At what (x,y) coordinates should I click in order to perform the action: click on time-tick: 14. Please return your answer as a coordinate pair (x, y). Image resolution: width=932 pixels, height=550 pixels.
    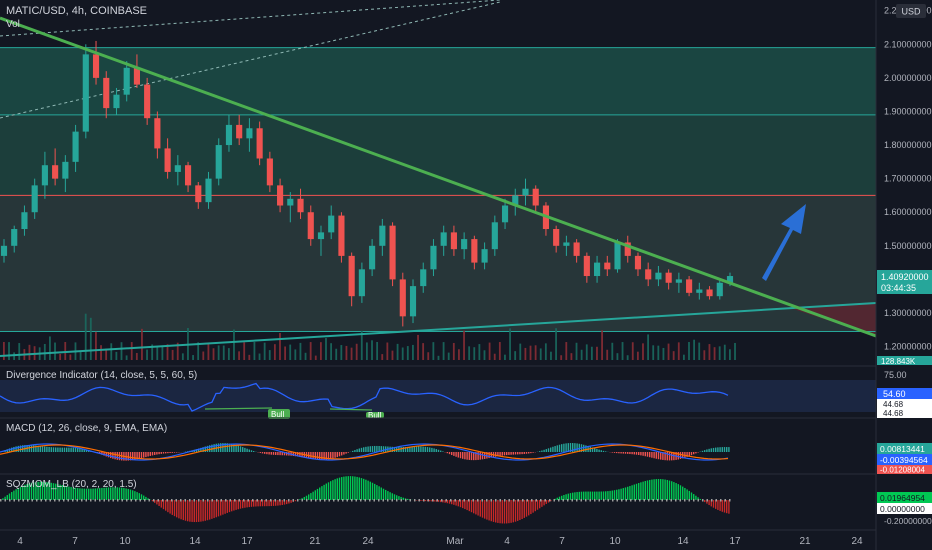
    Looking at the image, I should click on (683, 541).